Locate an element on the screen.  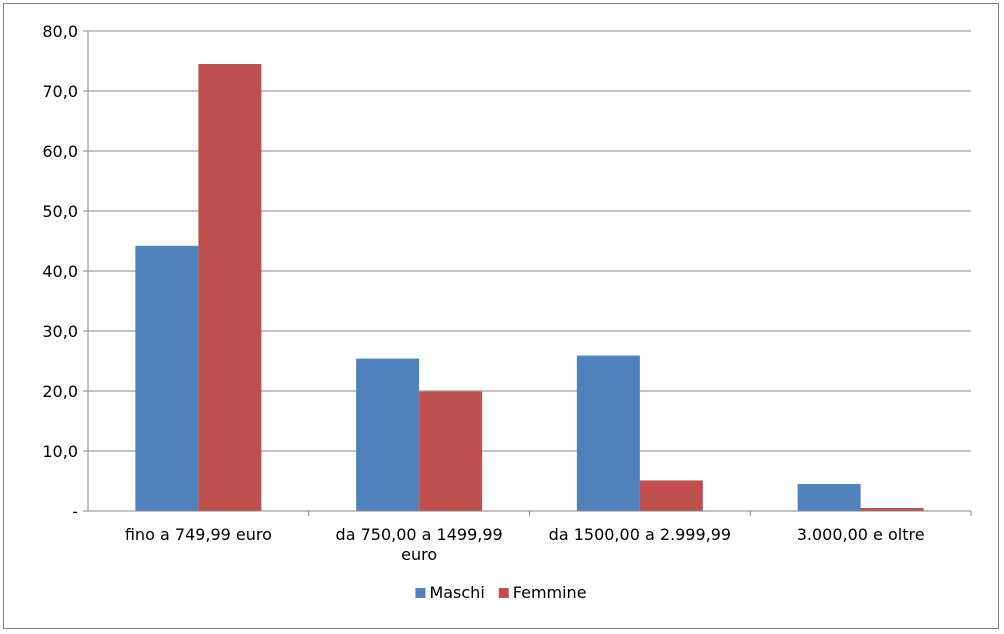
x-tick-label: da 750,00 a 1499,99 is located at coordinates (419, 534).